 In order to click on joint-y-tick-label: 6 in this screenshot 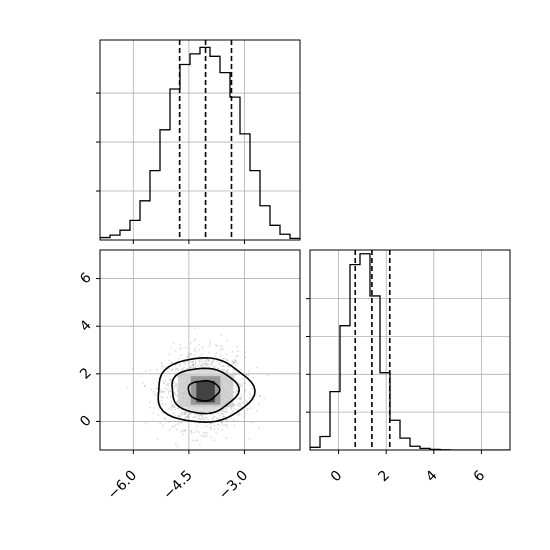, I will do `click(86, 279)`.